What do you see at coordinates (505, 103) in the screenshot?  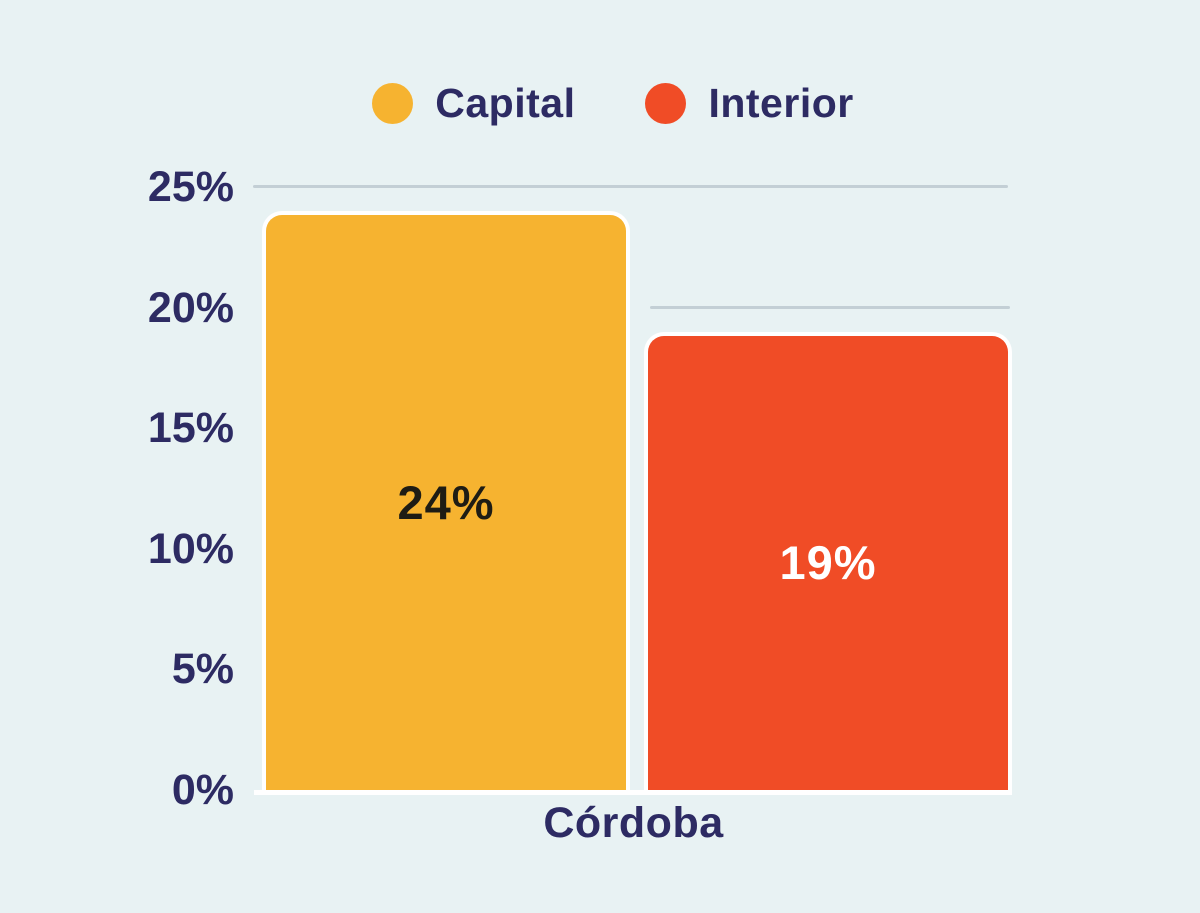 I see `legend-label-capital: Capital` at bounding box center [505, 103].